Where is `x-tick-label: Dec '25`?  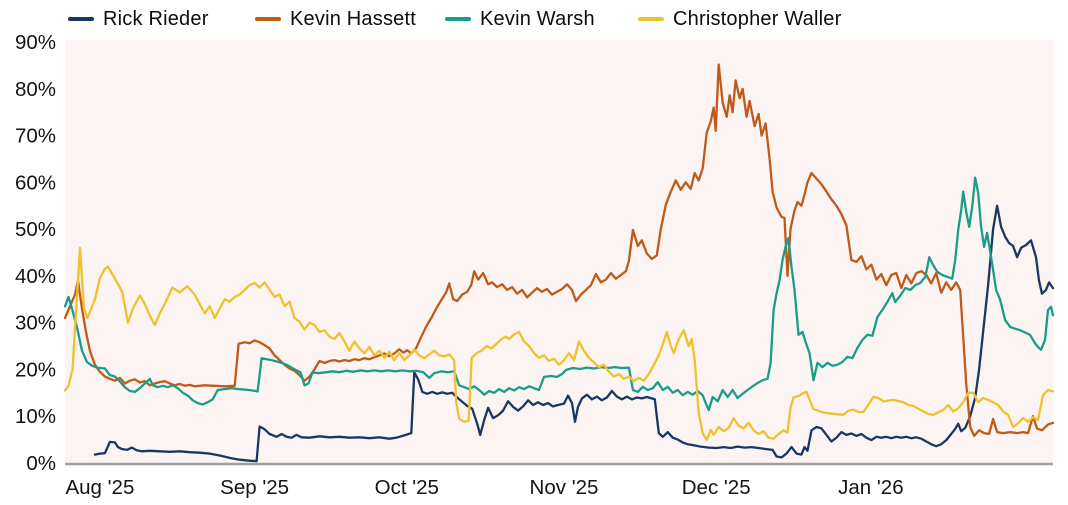
x-tick-label: Dec '25 is located at coordinates (716, 487).